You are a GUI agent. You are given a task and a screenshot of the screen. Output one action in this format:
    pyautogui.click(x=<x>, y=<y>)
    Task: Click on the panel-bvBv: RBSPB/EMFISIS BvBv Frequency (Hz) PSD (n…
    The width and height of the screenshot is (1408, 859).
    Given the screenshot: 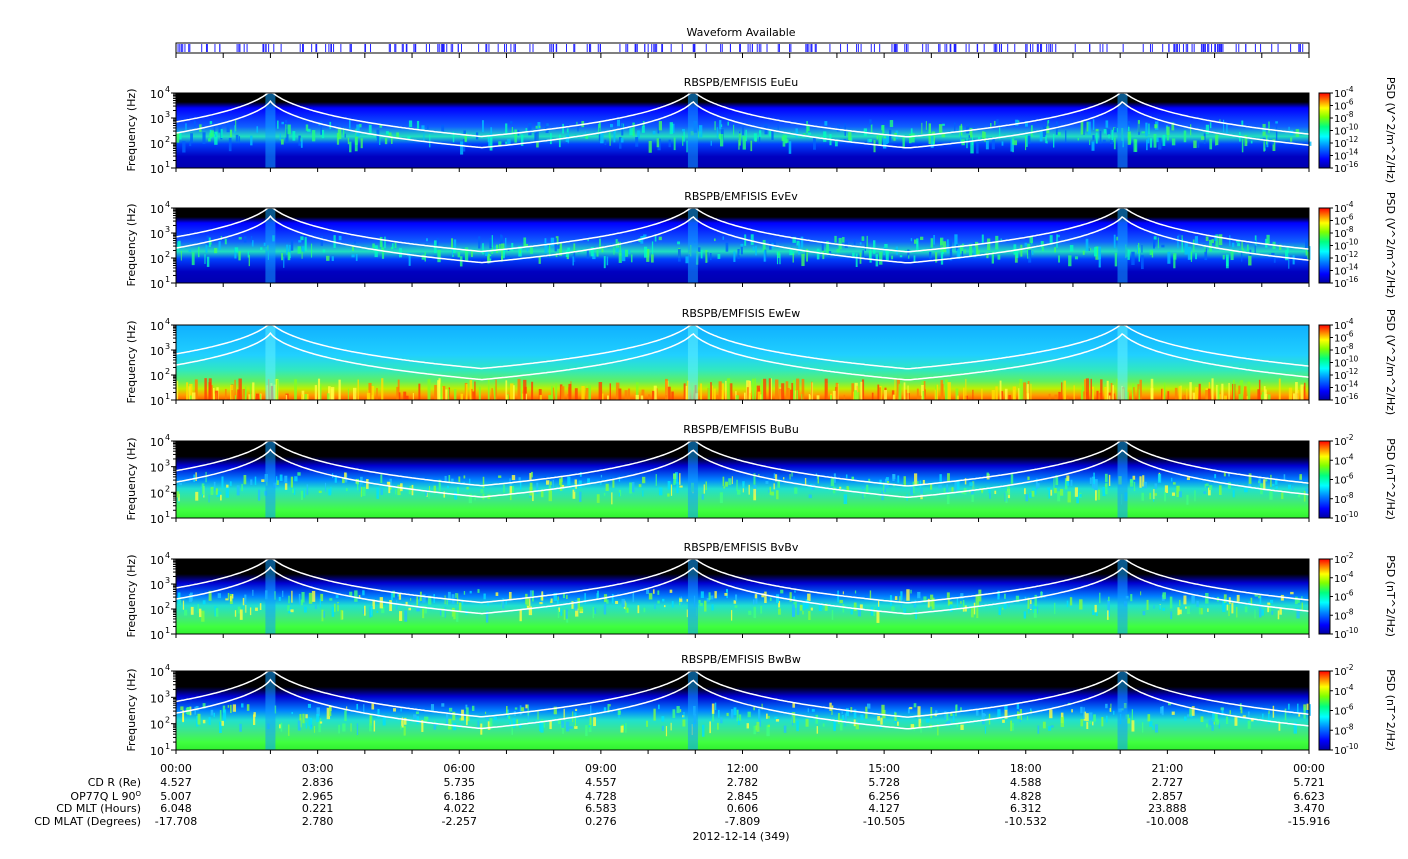 What is the action you would take?
    pyautogui.click(x=761, y=591)
    